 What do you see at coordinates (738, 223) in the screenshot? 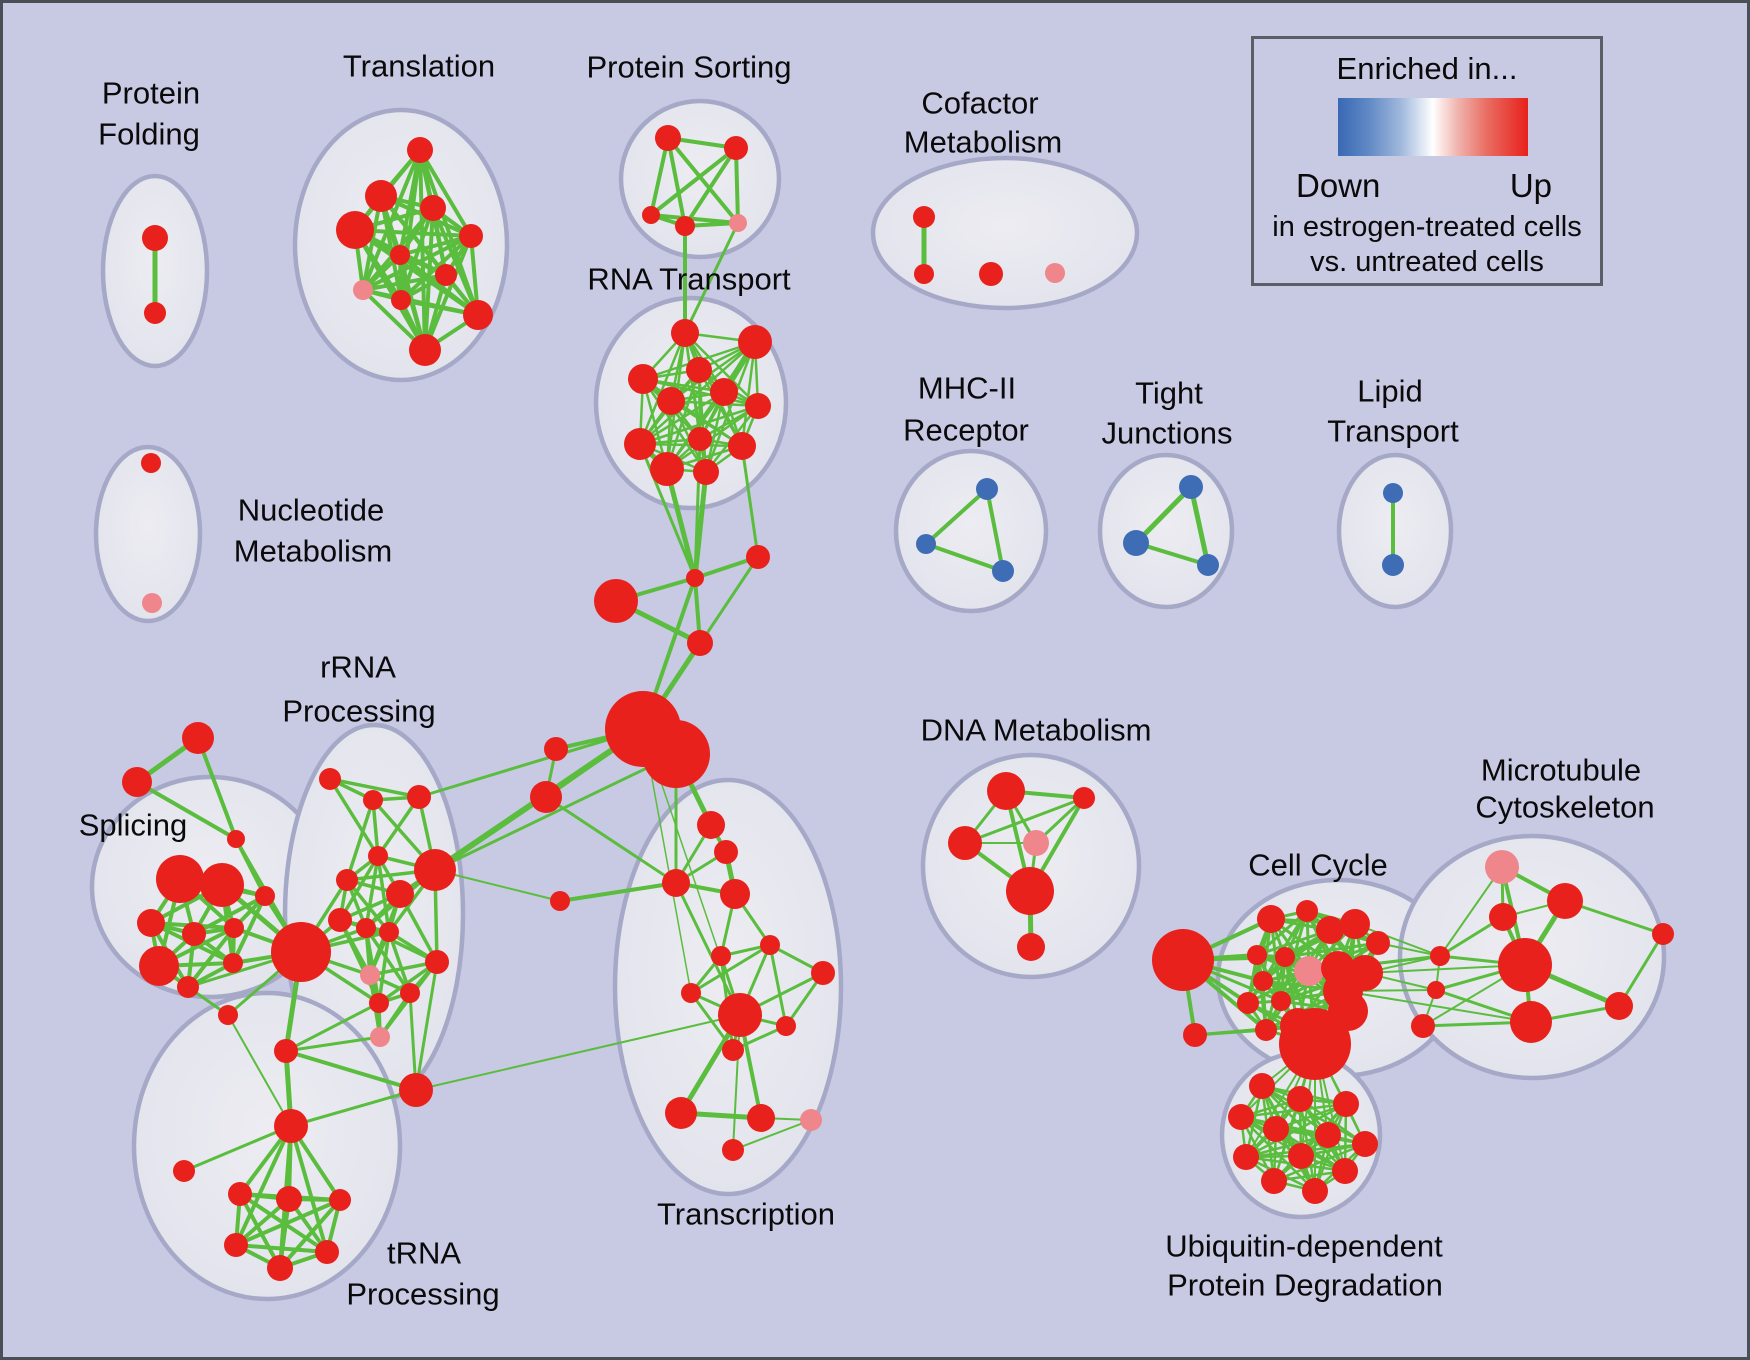
I see `gene-set-node-s5` at bounding box center [738, 223].